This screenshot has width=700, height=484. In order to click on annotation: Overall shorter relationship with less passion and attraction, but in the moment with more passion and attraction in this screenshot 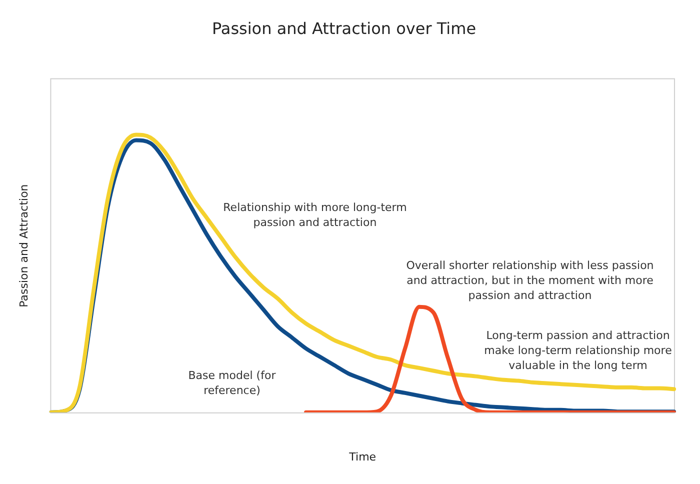, I will do `click(530, 280)`.